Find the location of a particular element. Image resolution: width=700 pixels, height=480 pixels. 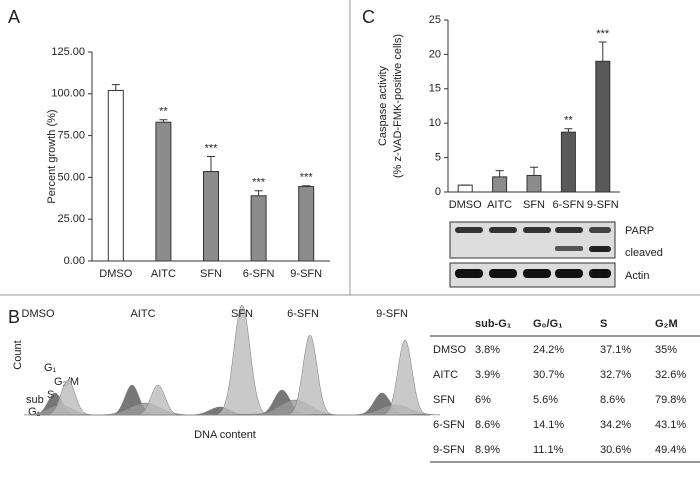

y-tick-label: 125.00 is located at coordinates (68, 52).